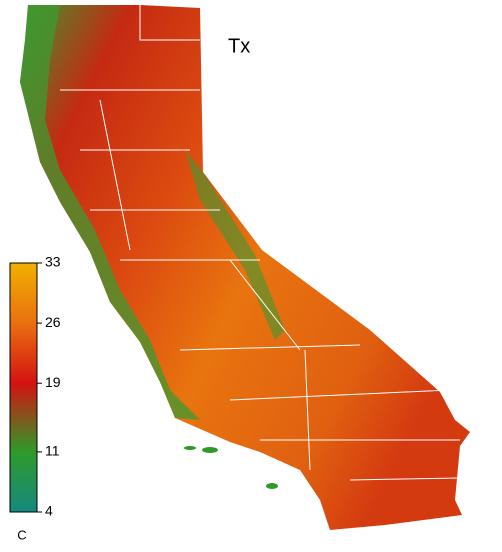 This screenshot has width=502, height=552. I want to click on colorbar-ticks: 4 11 19 26 33, so click(49, 386).